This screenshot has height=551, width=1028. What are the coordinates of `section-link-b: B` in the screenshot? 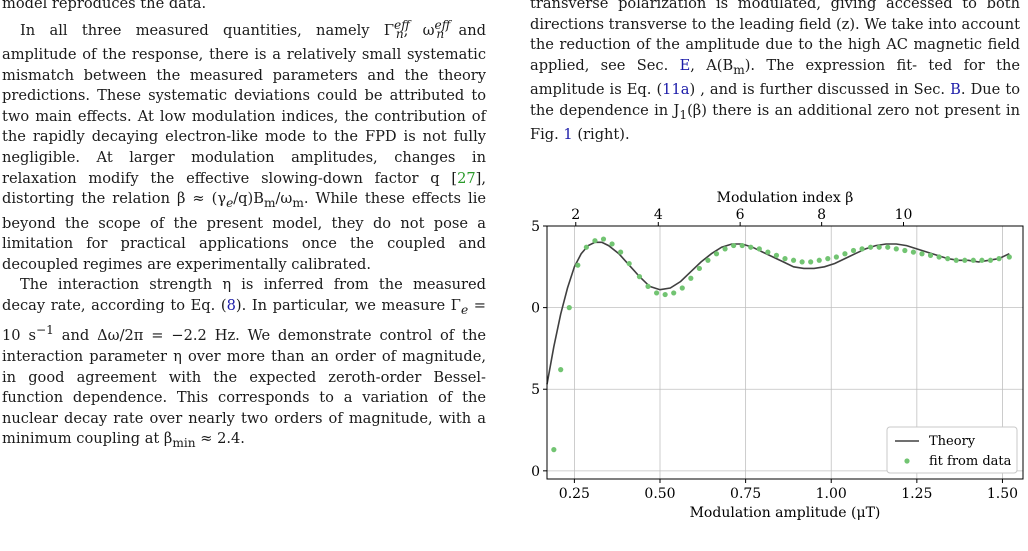 It's located at (955, 90).